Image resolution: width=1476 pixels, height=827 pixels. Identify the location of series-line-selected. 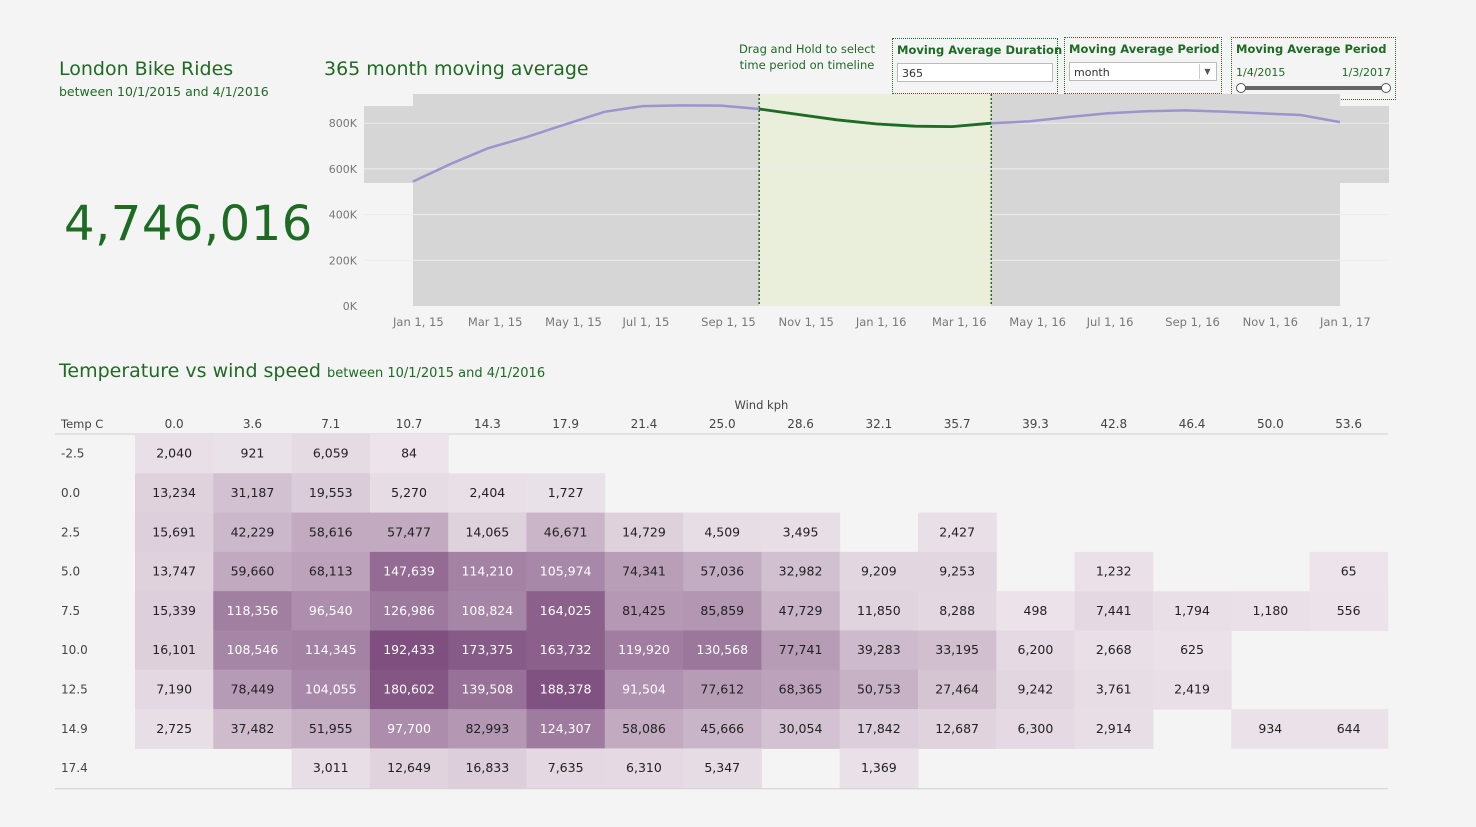
(876, 143).